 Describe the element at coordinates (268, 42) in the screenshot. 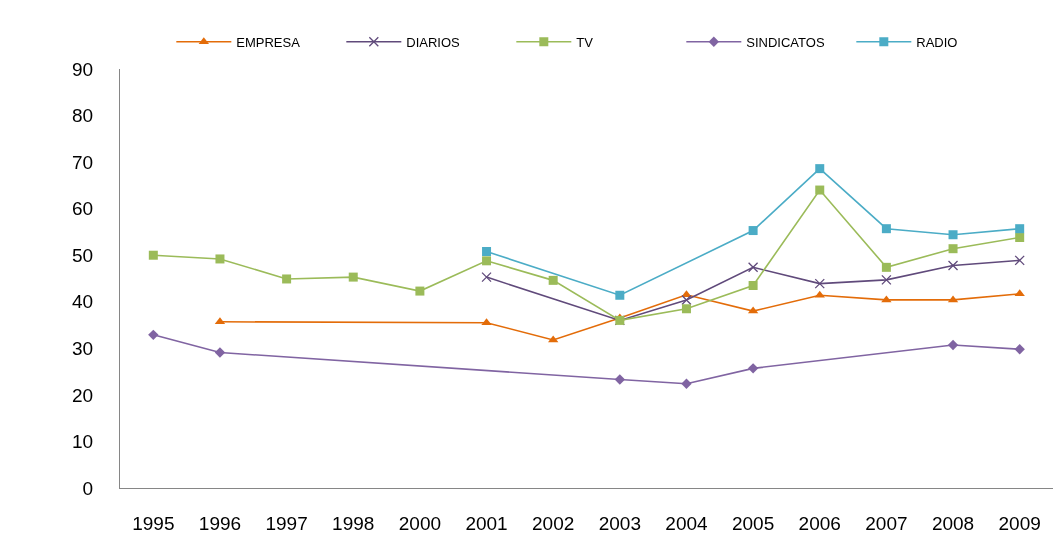

I see `legend-label: EMPRESA` at that location.